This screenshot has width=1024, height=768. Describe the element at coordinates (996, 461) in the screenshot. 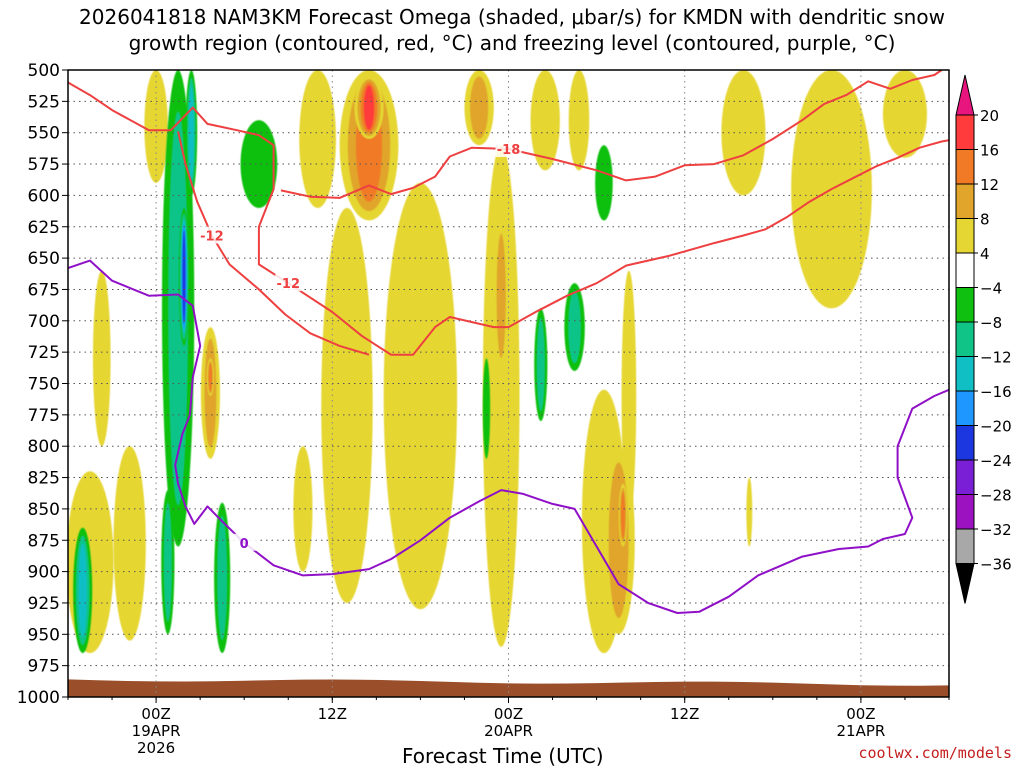

I see `colorbar-label: −24` at that location.